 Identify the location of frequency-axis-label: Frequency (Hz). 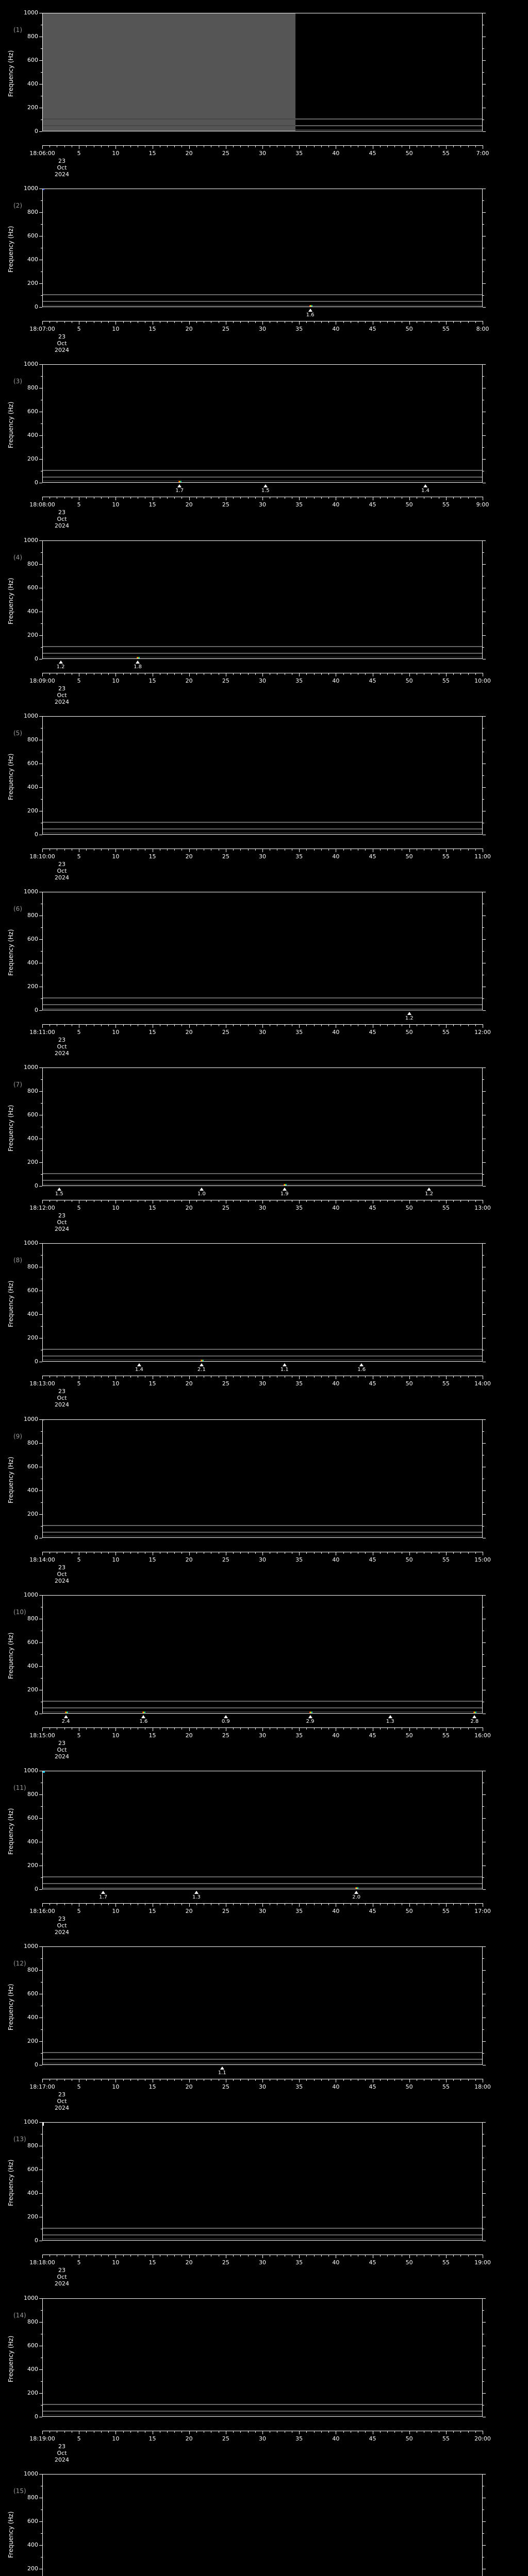
(10, 73).